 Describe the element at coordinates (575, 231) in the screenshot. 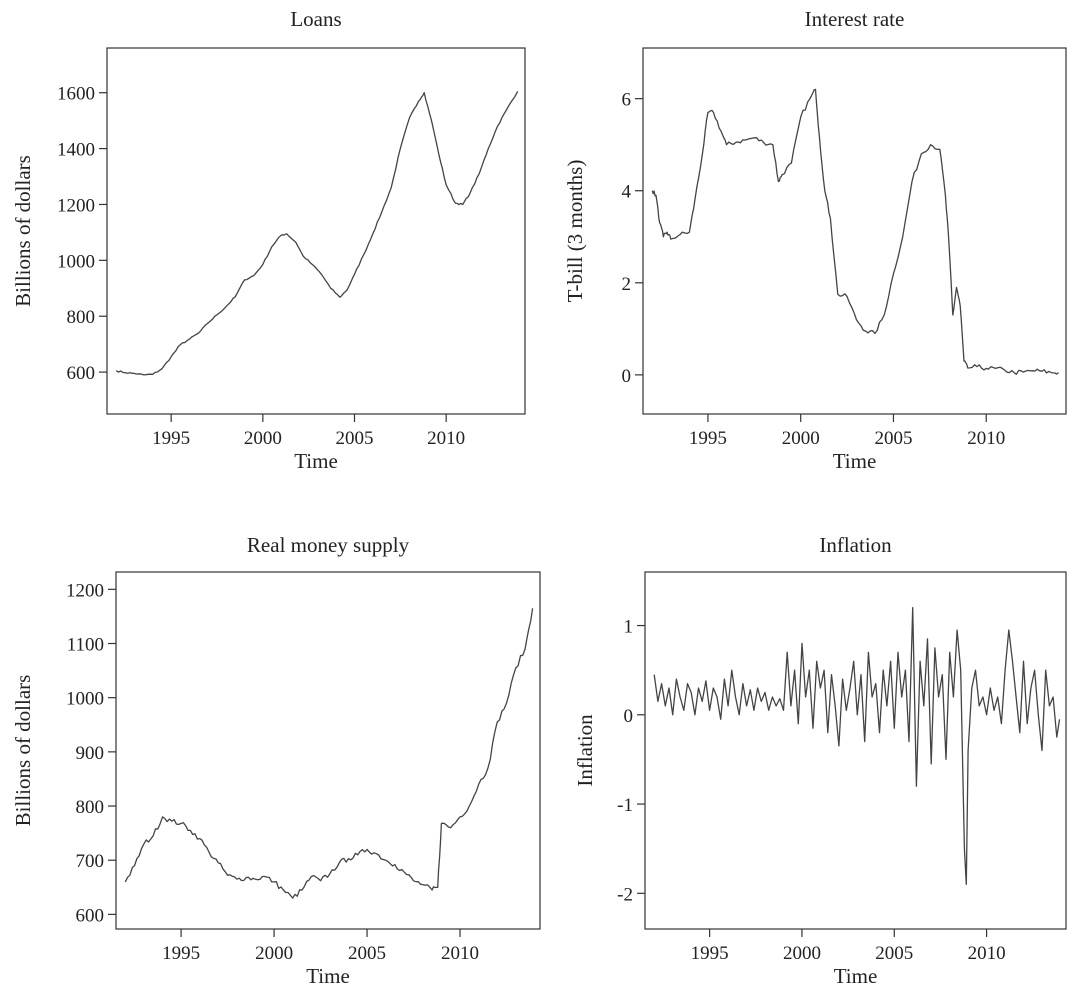

I see `interest-rate-y-axis-title: T-bill (3 months)` at that location.